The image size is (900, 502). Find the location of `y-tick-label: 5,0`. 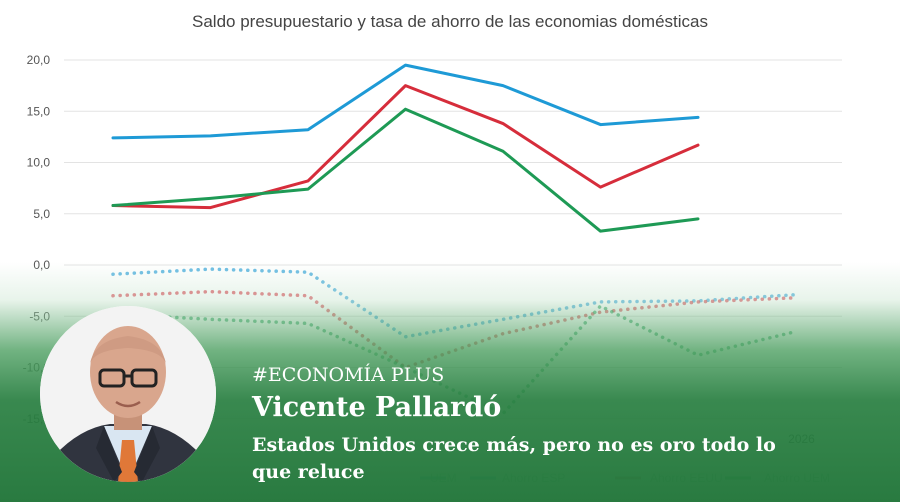

y-tick-label: 5,0 is located at coordinates (41, 214).